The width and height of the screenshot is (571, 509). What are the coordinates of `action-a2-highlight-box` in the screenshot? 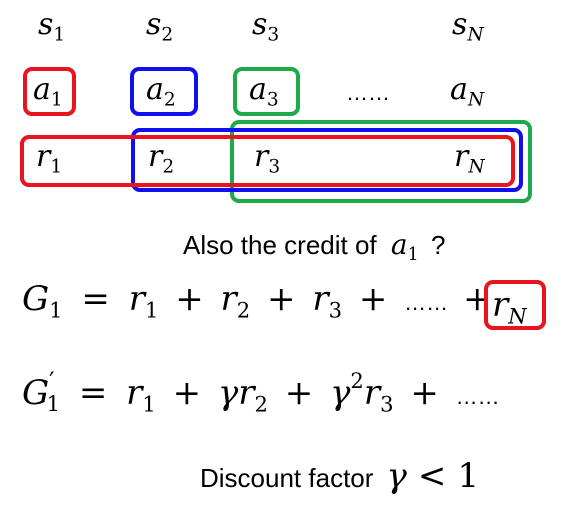 It's located at (164, 91).